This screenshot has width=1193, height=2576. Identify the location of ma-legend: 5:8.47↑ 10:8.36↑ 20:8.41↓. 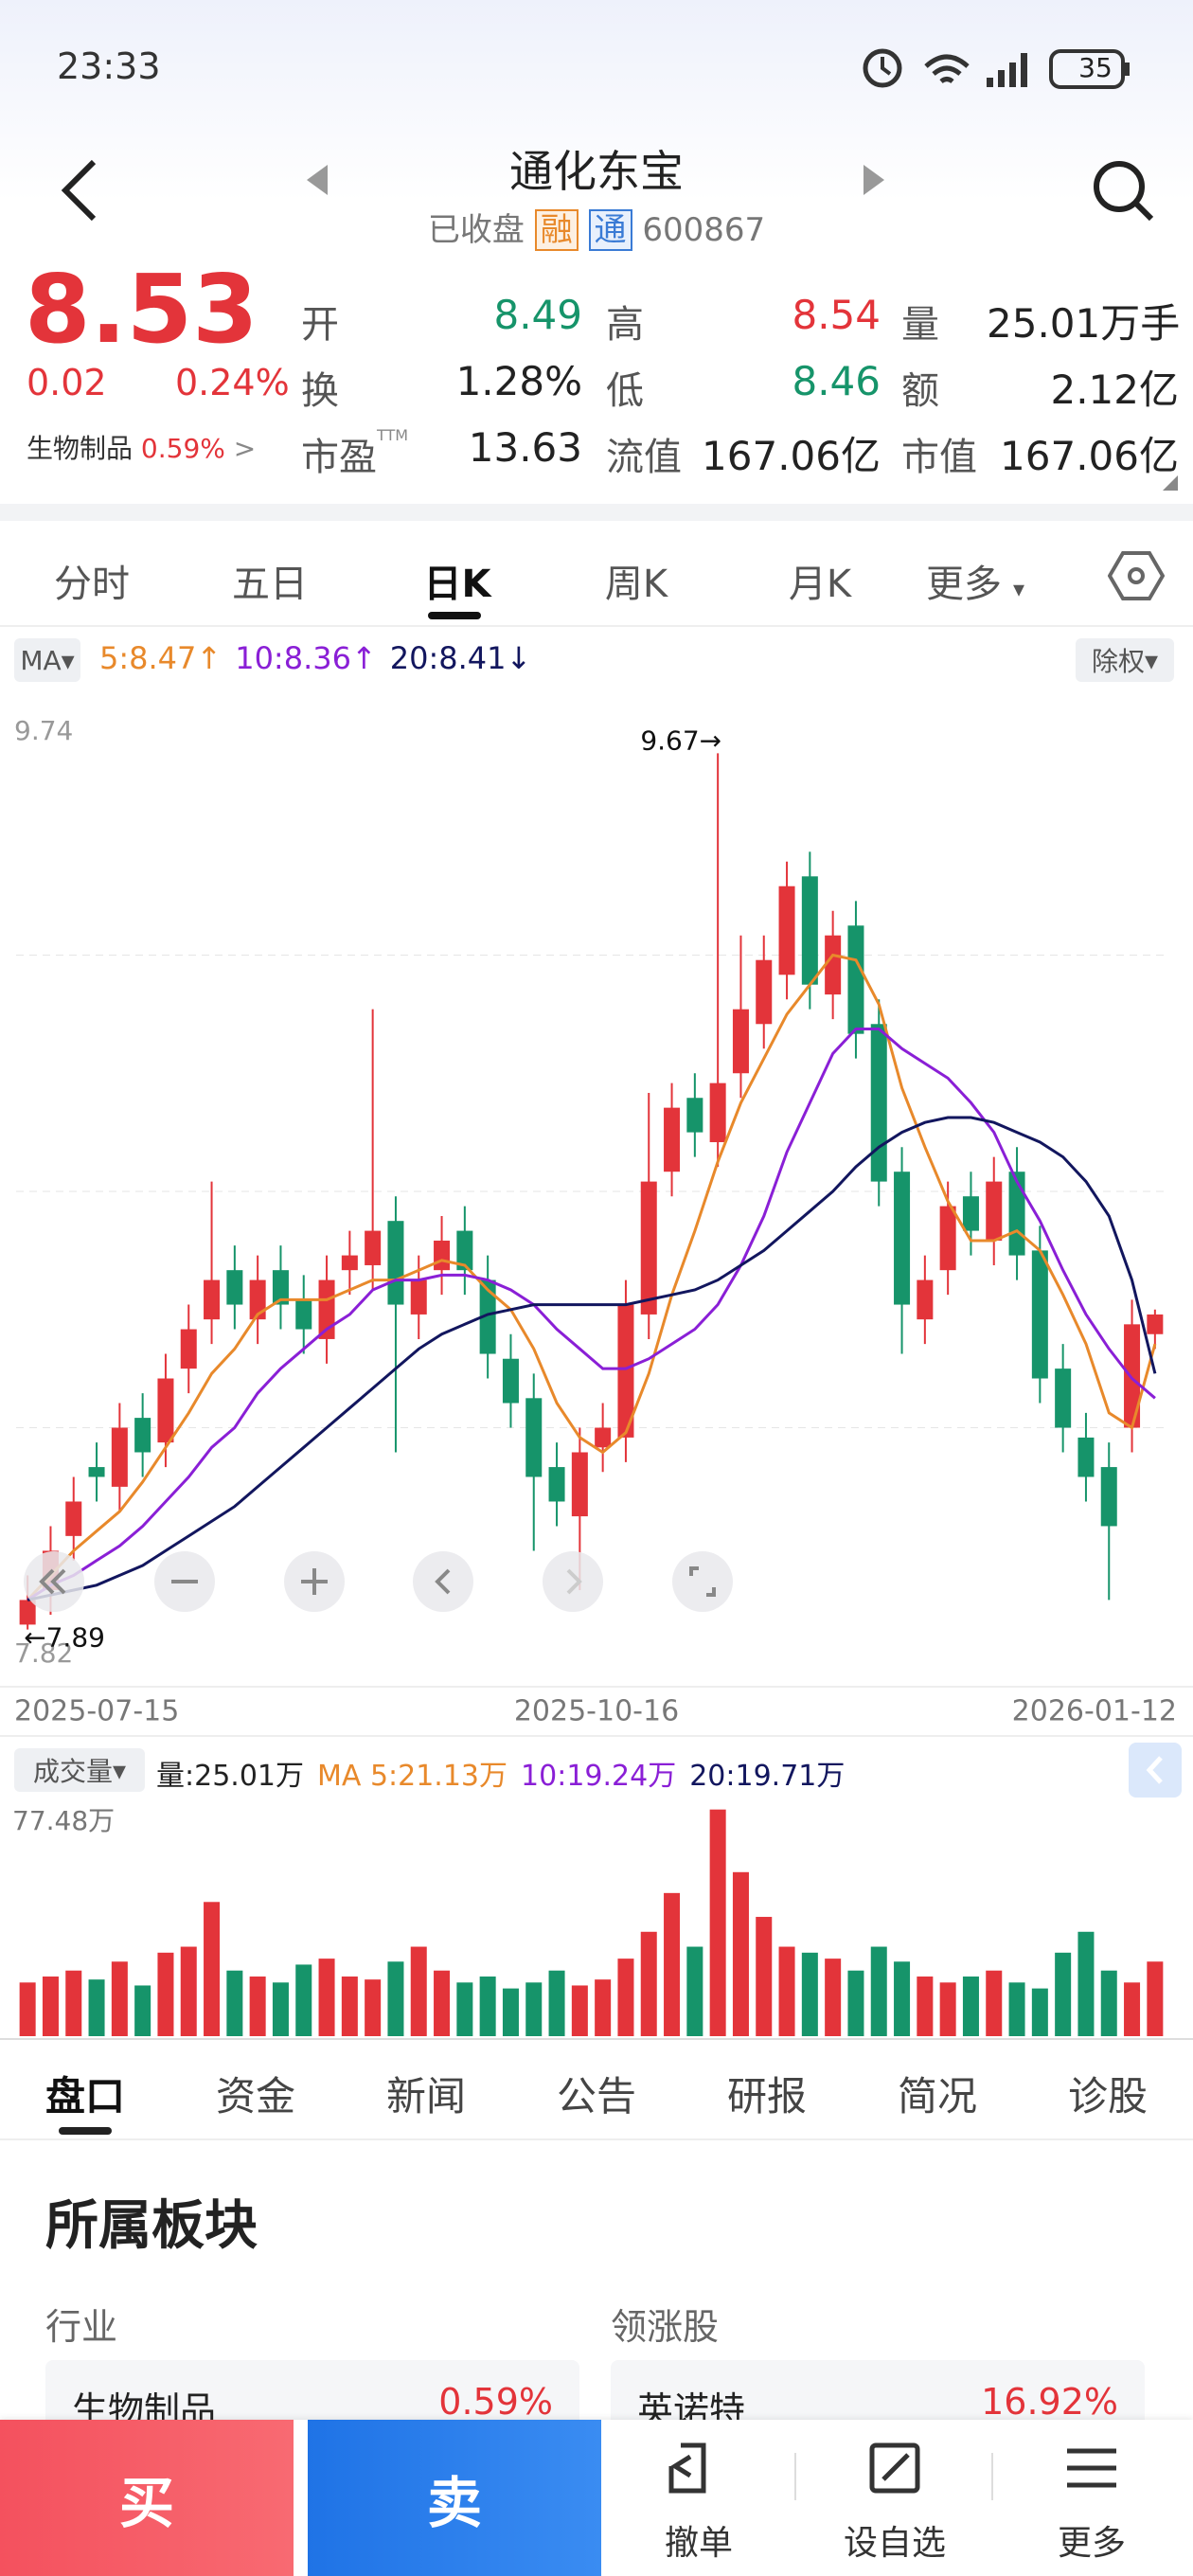
(321, 658).